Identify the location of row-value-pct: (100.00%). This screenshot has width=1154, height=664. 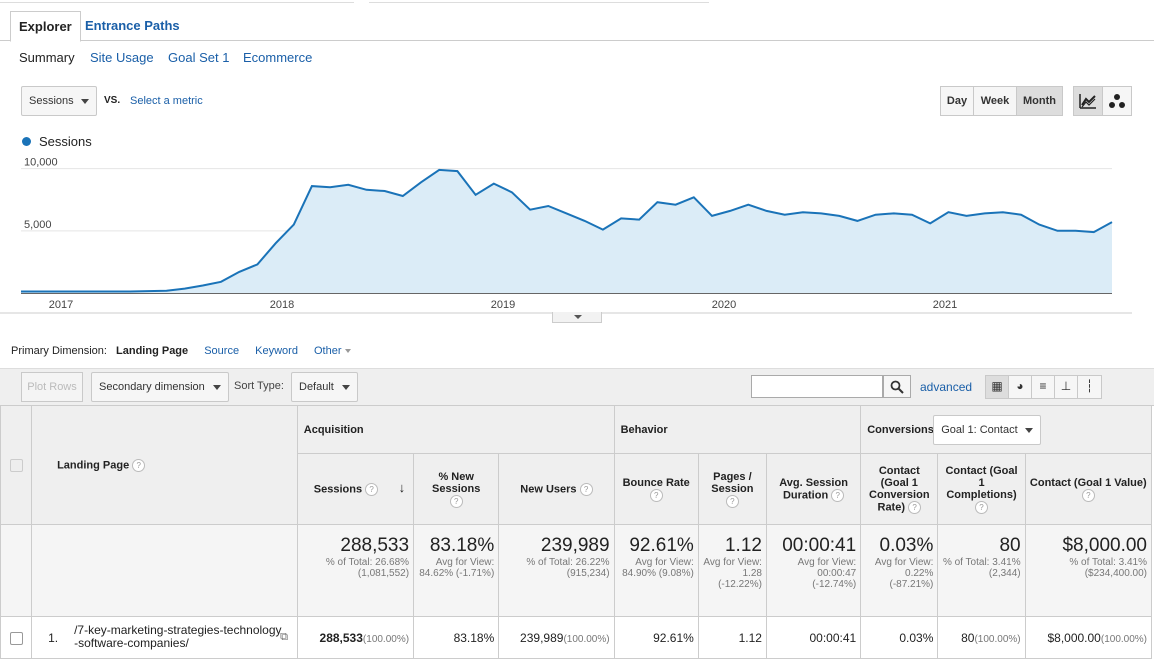
(1123, 639).